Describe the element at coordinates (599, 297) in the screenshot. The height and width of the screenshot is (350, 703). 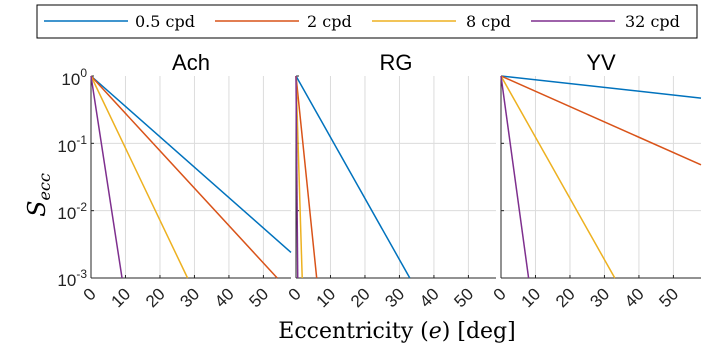
I see `x-tick-label-yv-30: 30` at that location.